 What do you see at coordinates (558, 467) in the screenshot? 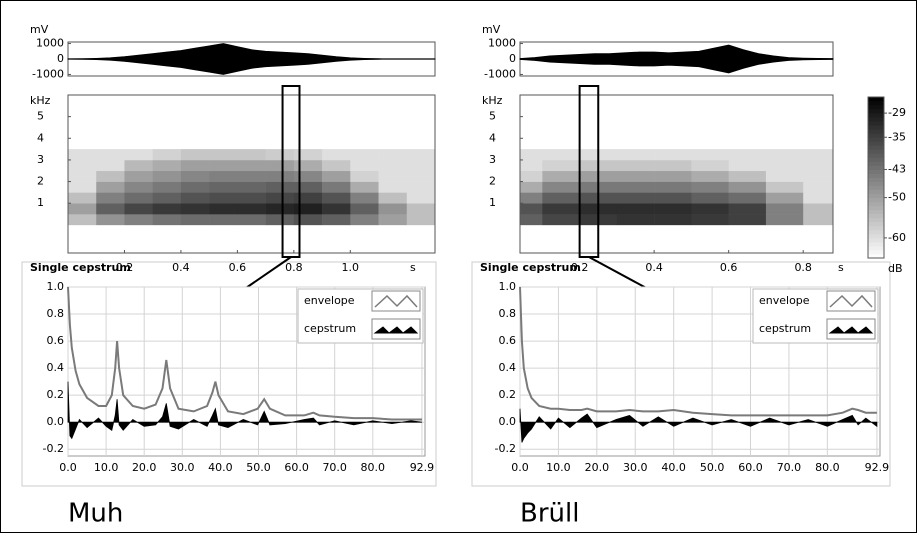
I see `x-tick-label: 10.0` at bounding box center [558, 467].